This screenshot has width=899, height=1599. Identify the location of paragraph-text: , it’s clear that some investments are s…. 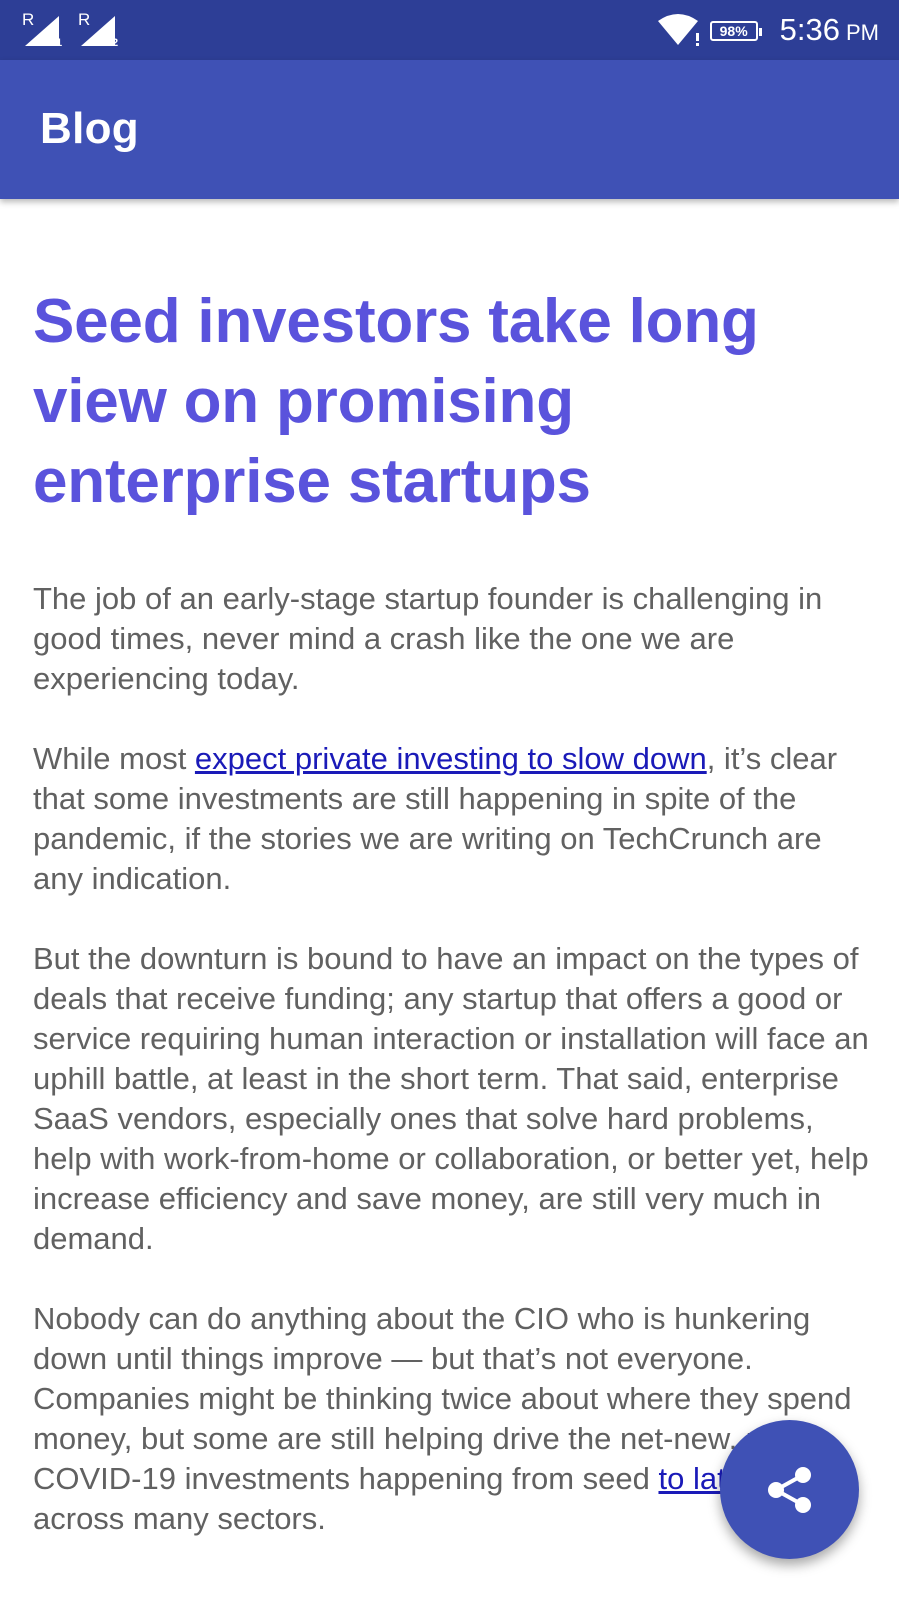
(435, 818).